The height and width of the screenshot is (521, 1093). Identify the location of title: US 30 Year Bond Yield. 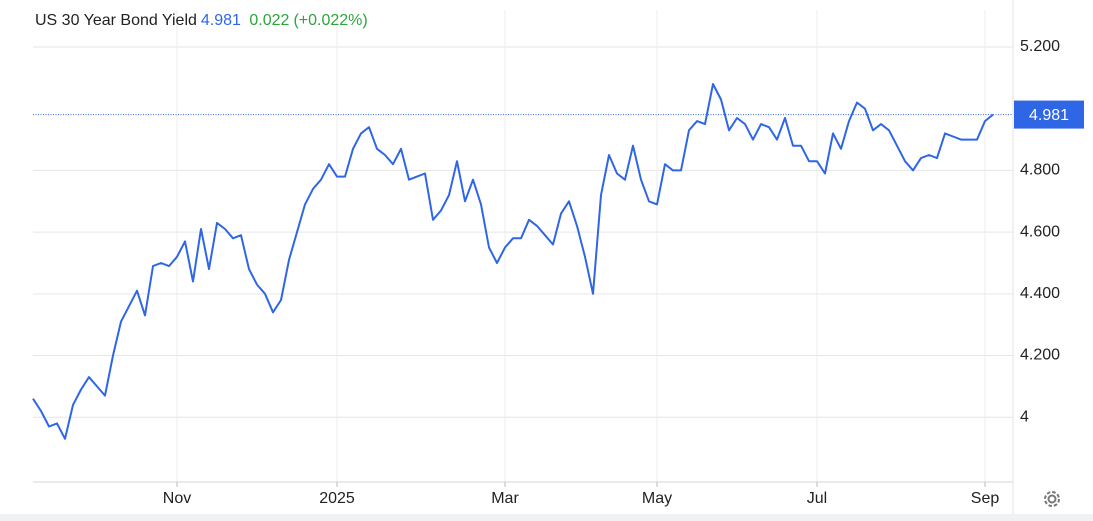
(116, 20).